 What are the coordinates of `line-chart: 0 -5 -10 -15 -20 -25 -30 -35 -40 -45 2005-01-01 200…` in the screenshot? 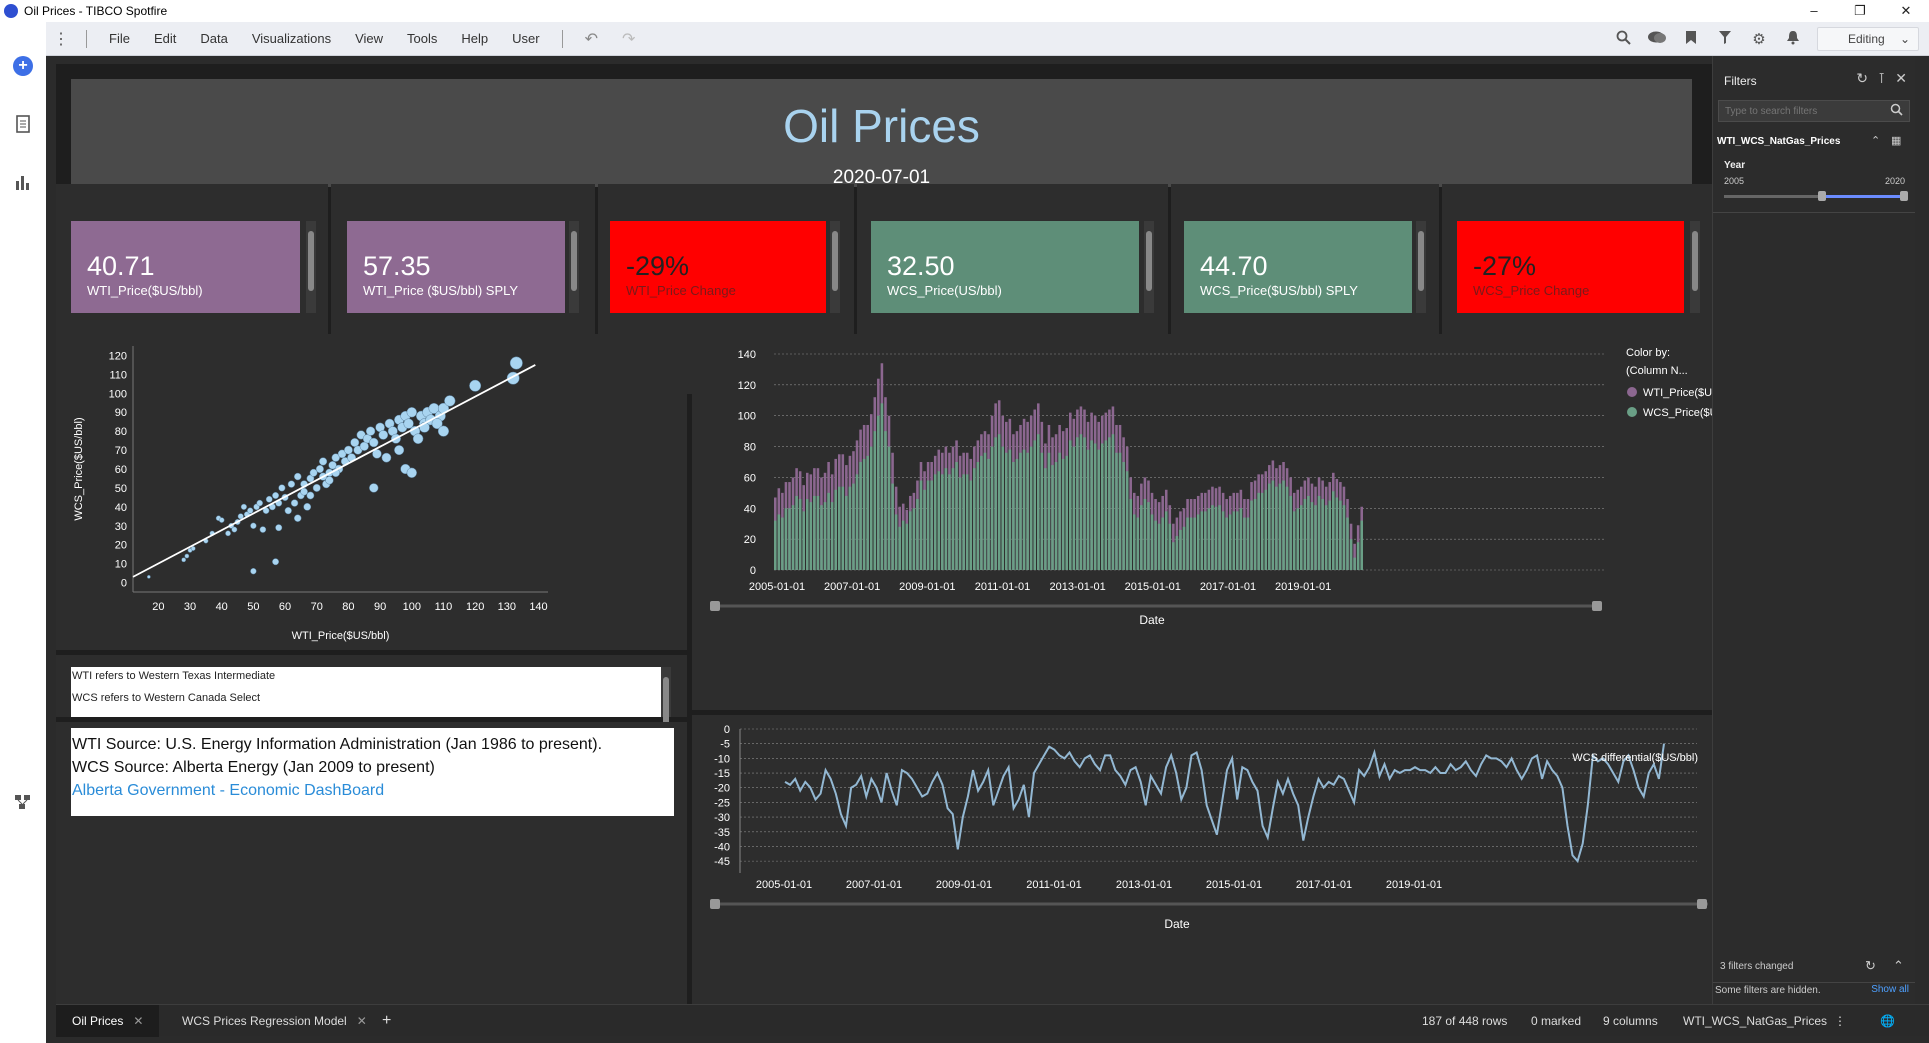 It's located at (1202, 859).